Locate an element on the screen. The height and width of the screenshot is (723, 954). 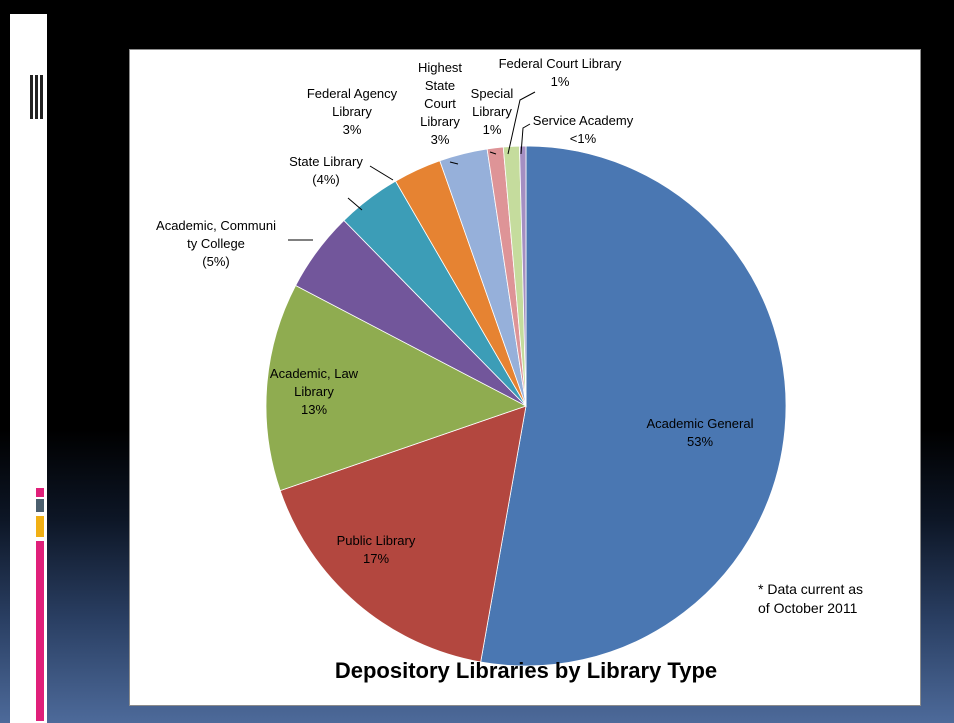
accent-bar-gray is located at coordinates (40, 505).